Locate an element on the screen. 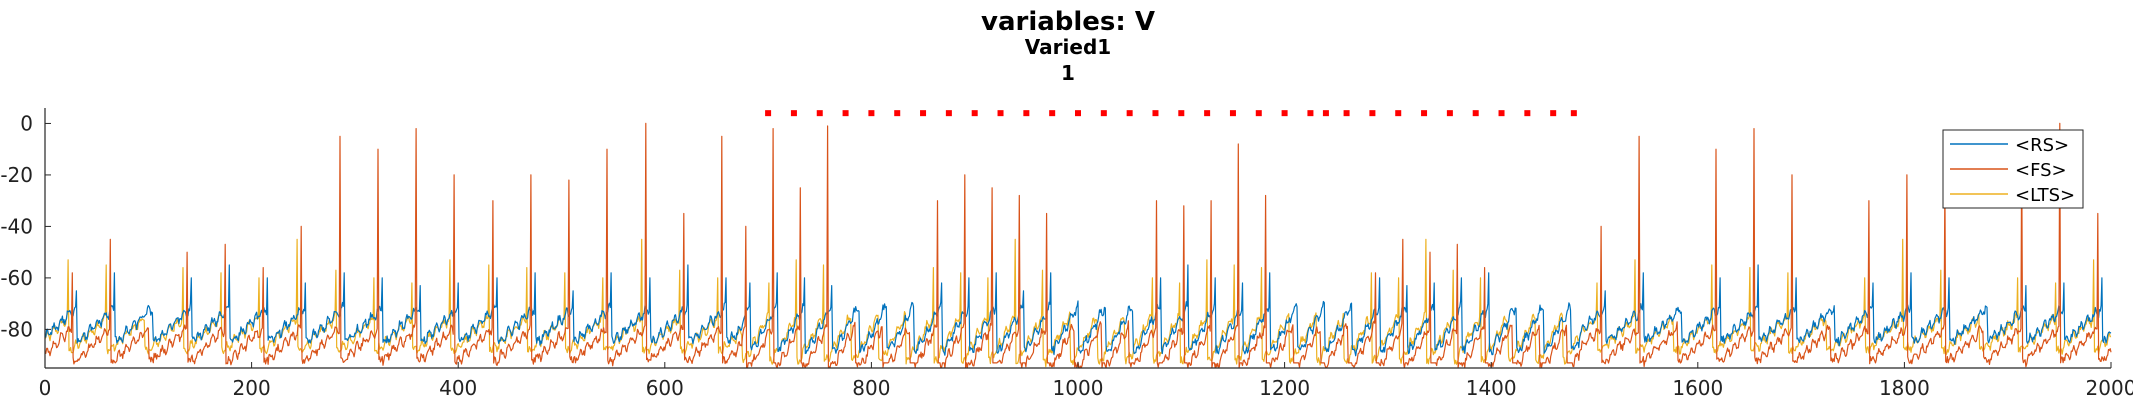  x-tick-label: 2000 is located at coordinates (2109, 388).